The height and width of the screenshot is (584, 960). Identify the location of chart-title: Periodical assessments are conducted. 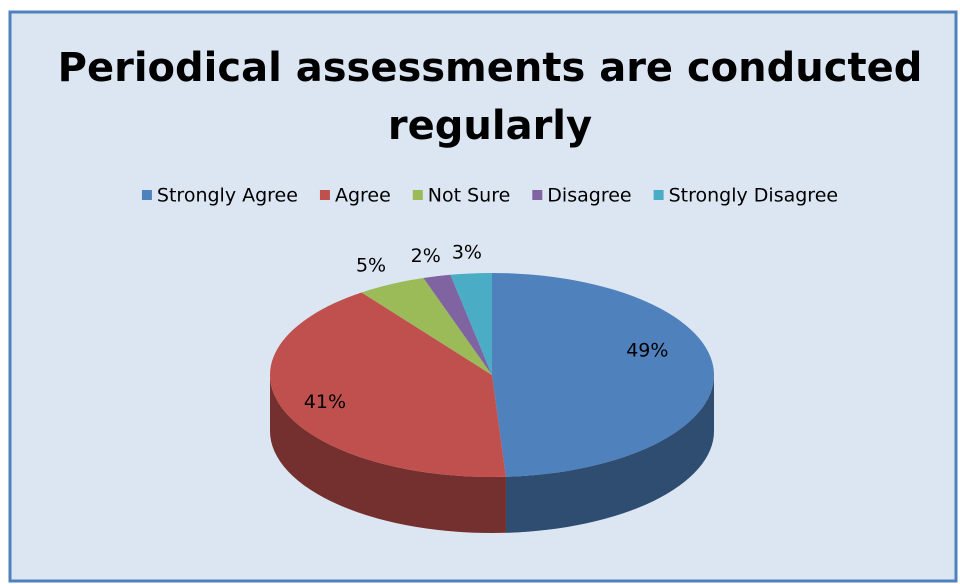
(490, 68).